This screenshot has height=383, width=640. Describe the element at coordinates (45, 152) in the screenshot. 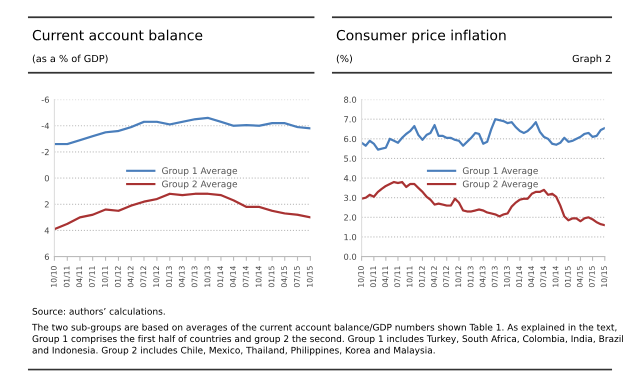

I see `y-tick-label: -2` at that location.